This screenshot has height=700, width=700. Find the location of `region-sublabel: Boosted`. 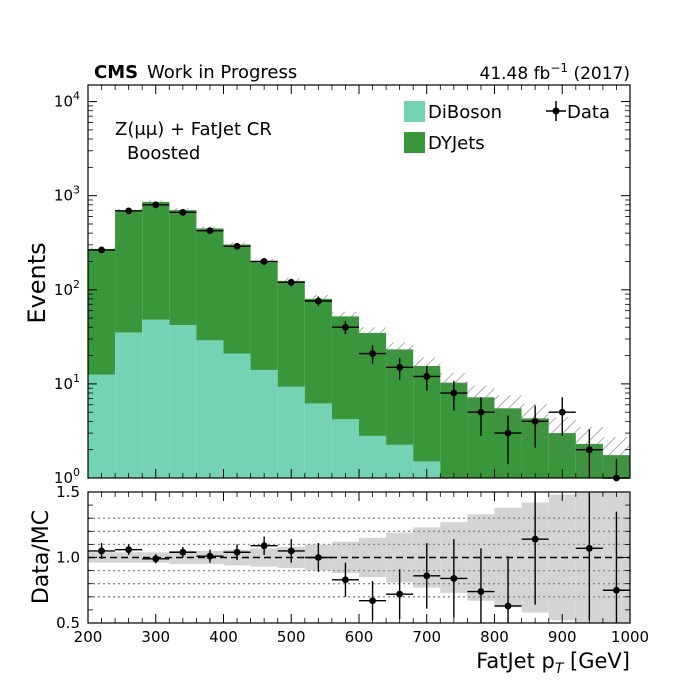

region-sublabel: Boosted is located at coordinates (163, 153).